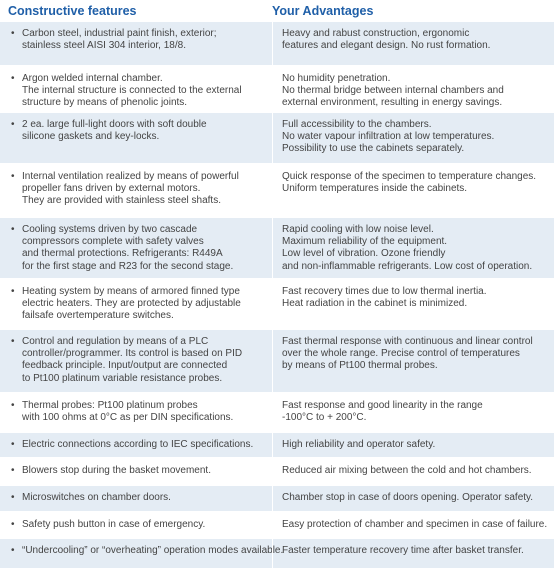 Image resolution: width=554 pixels, height=574 pixels. I want to click on advantage-text: Full accessibility to the chambers., so click(357, 124).